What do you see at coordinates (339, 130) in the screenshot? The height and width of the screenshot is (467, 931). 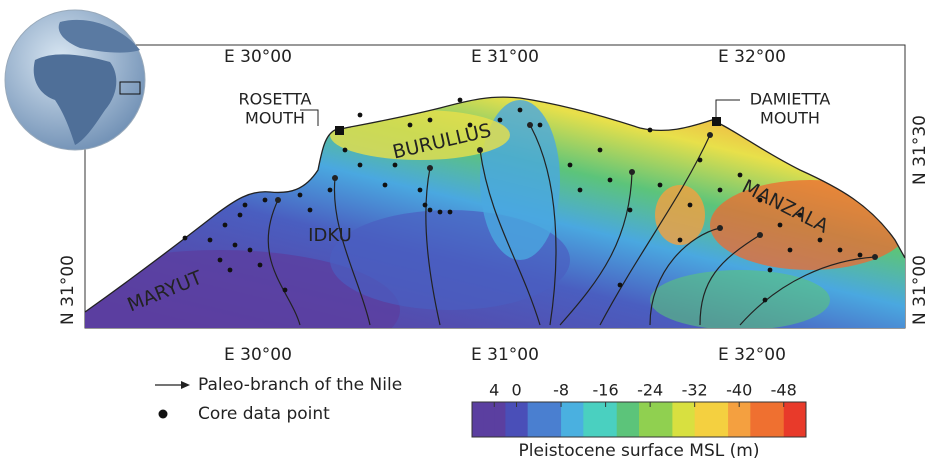 I see `rosetta-marker` at bounding box center [339, 130].